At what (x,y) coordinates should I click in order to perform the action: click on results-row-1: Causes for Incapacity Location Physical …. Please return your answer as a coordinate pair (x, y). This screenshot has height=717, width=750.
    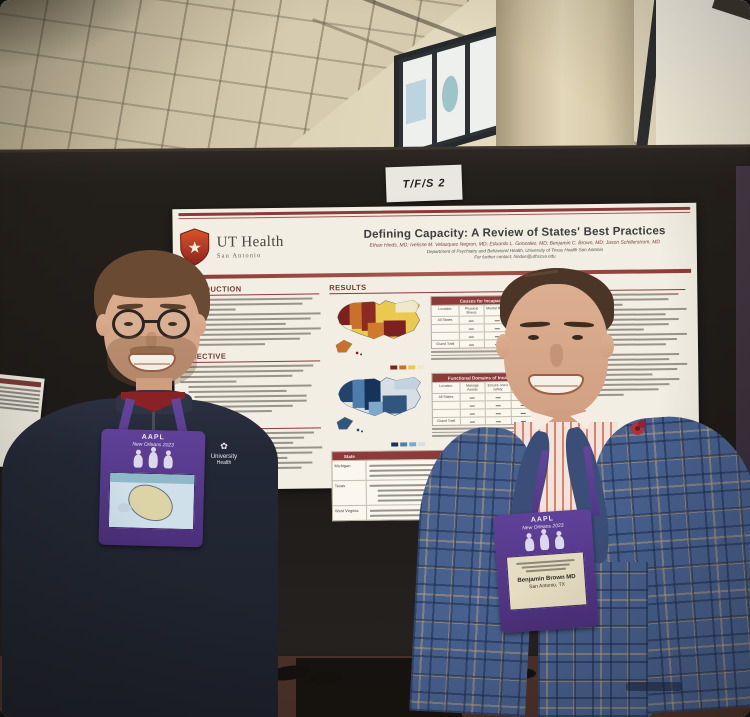
    Looking at the image, I should click on (433, 332).